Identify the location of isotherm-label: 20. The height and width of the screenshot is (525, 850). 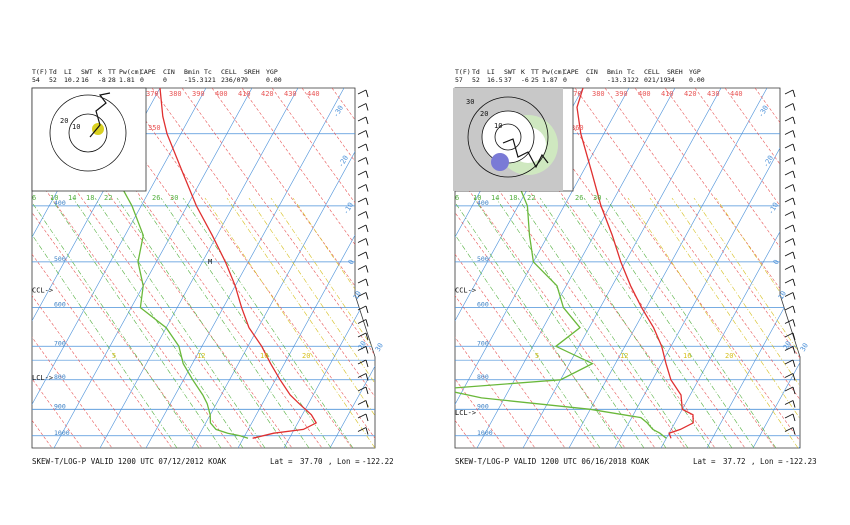
(362, 345).